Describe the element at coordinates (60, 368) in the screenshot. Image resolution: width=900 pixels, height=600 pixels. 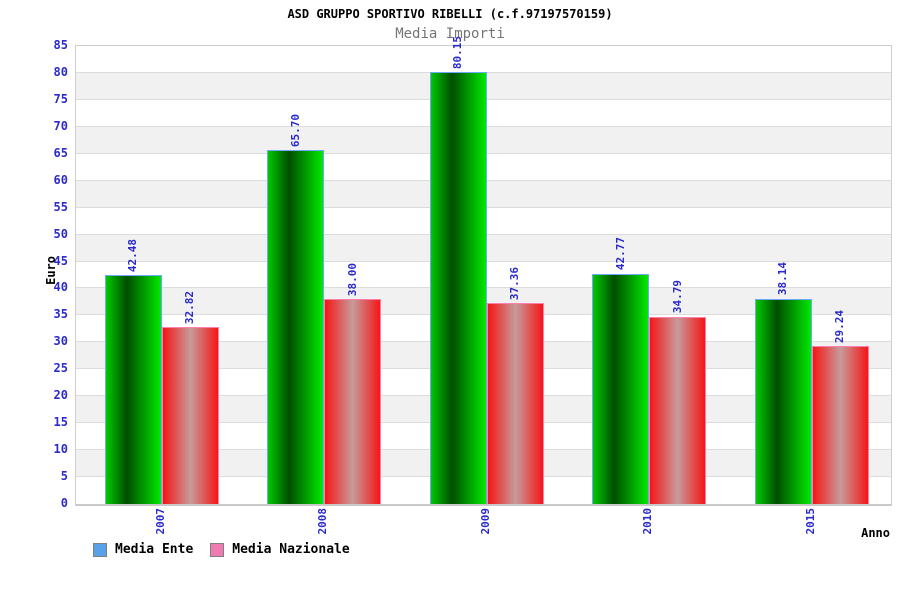
I see `y-tick-label: 25` at that location.